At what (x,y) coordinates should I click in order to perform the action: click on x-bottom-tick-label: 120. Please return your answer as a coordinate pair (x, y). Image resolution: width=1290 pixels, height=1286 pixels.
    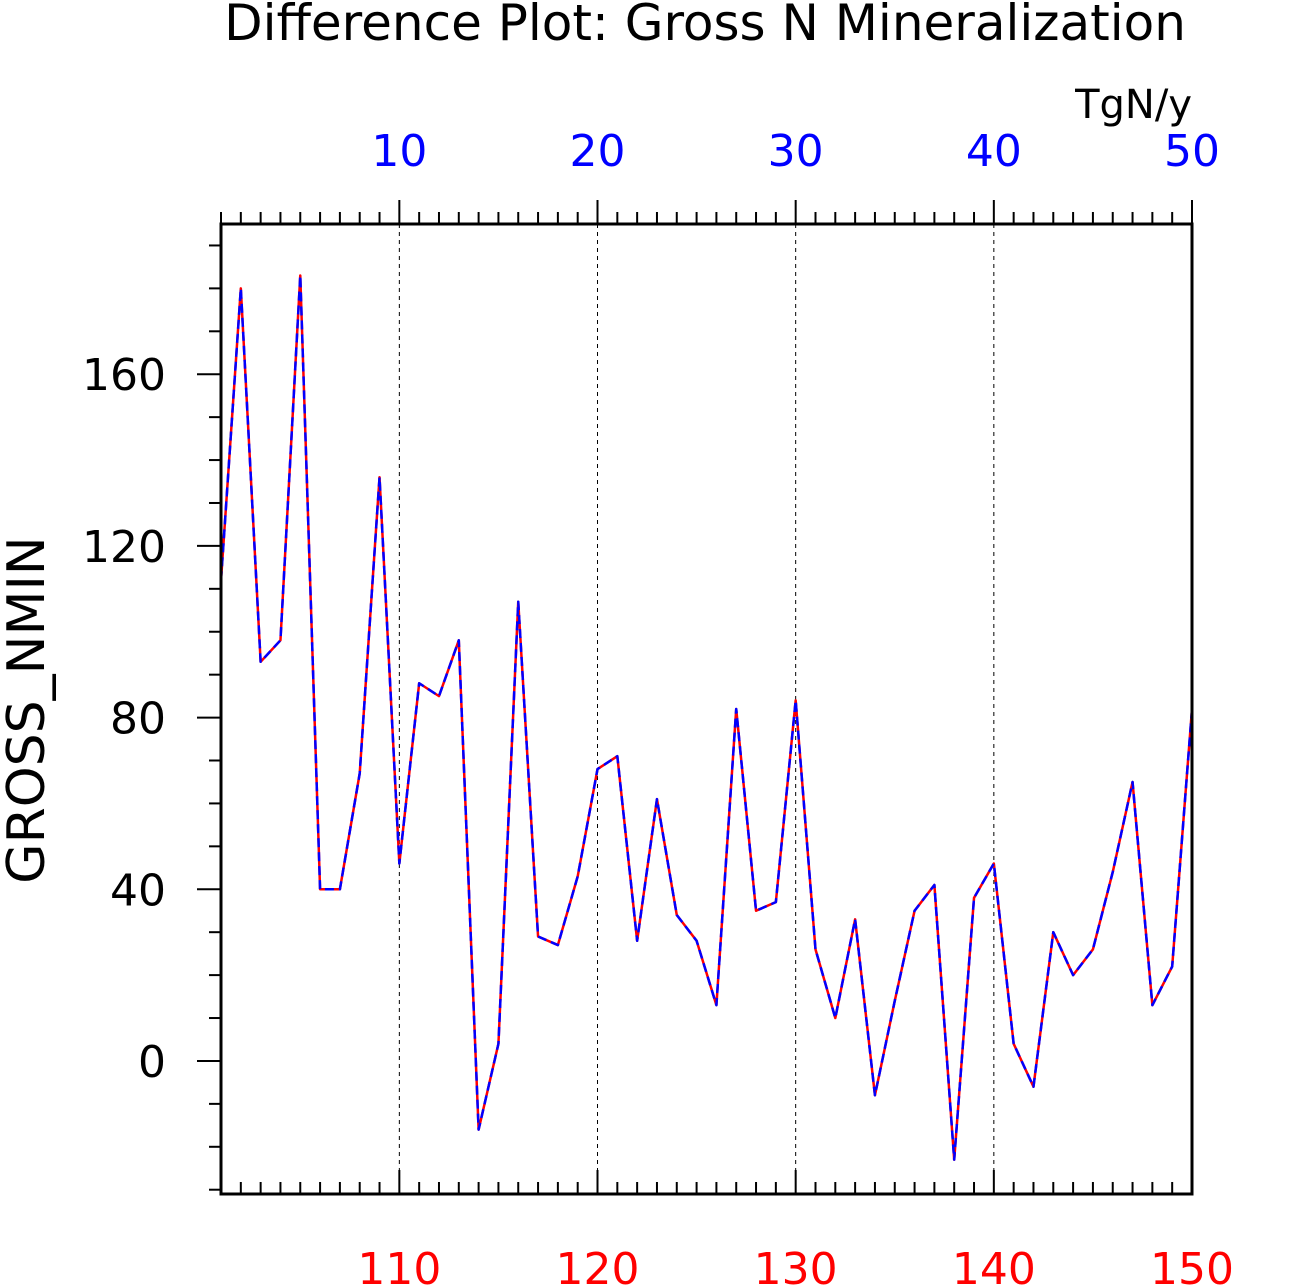
    Looking at the image, I should click on (598, 1265).